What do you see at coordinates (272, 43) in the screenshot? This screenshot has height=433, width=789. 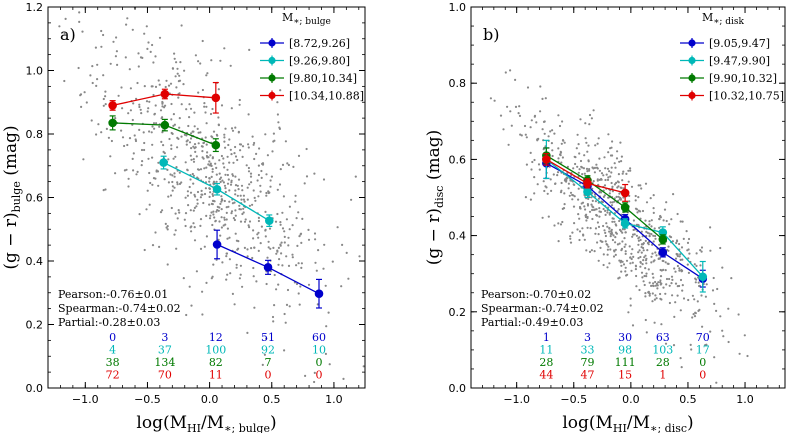 I see `legend-marker` at bounding box center [272, 43].